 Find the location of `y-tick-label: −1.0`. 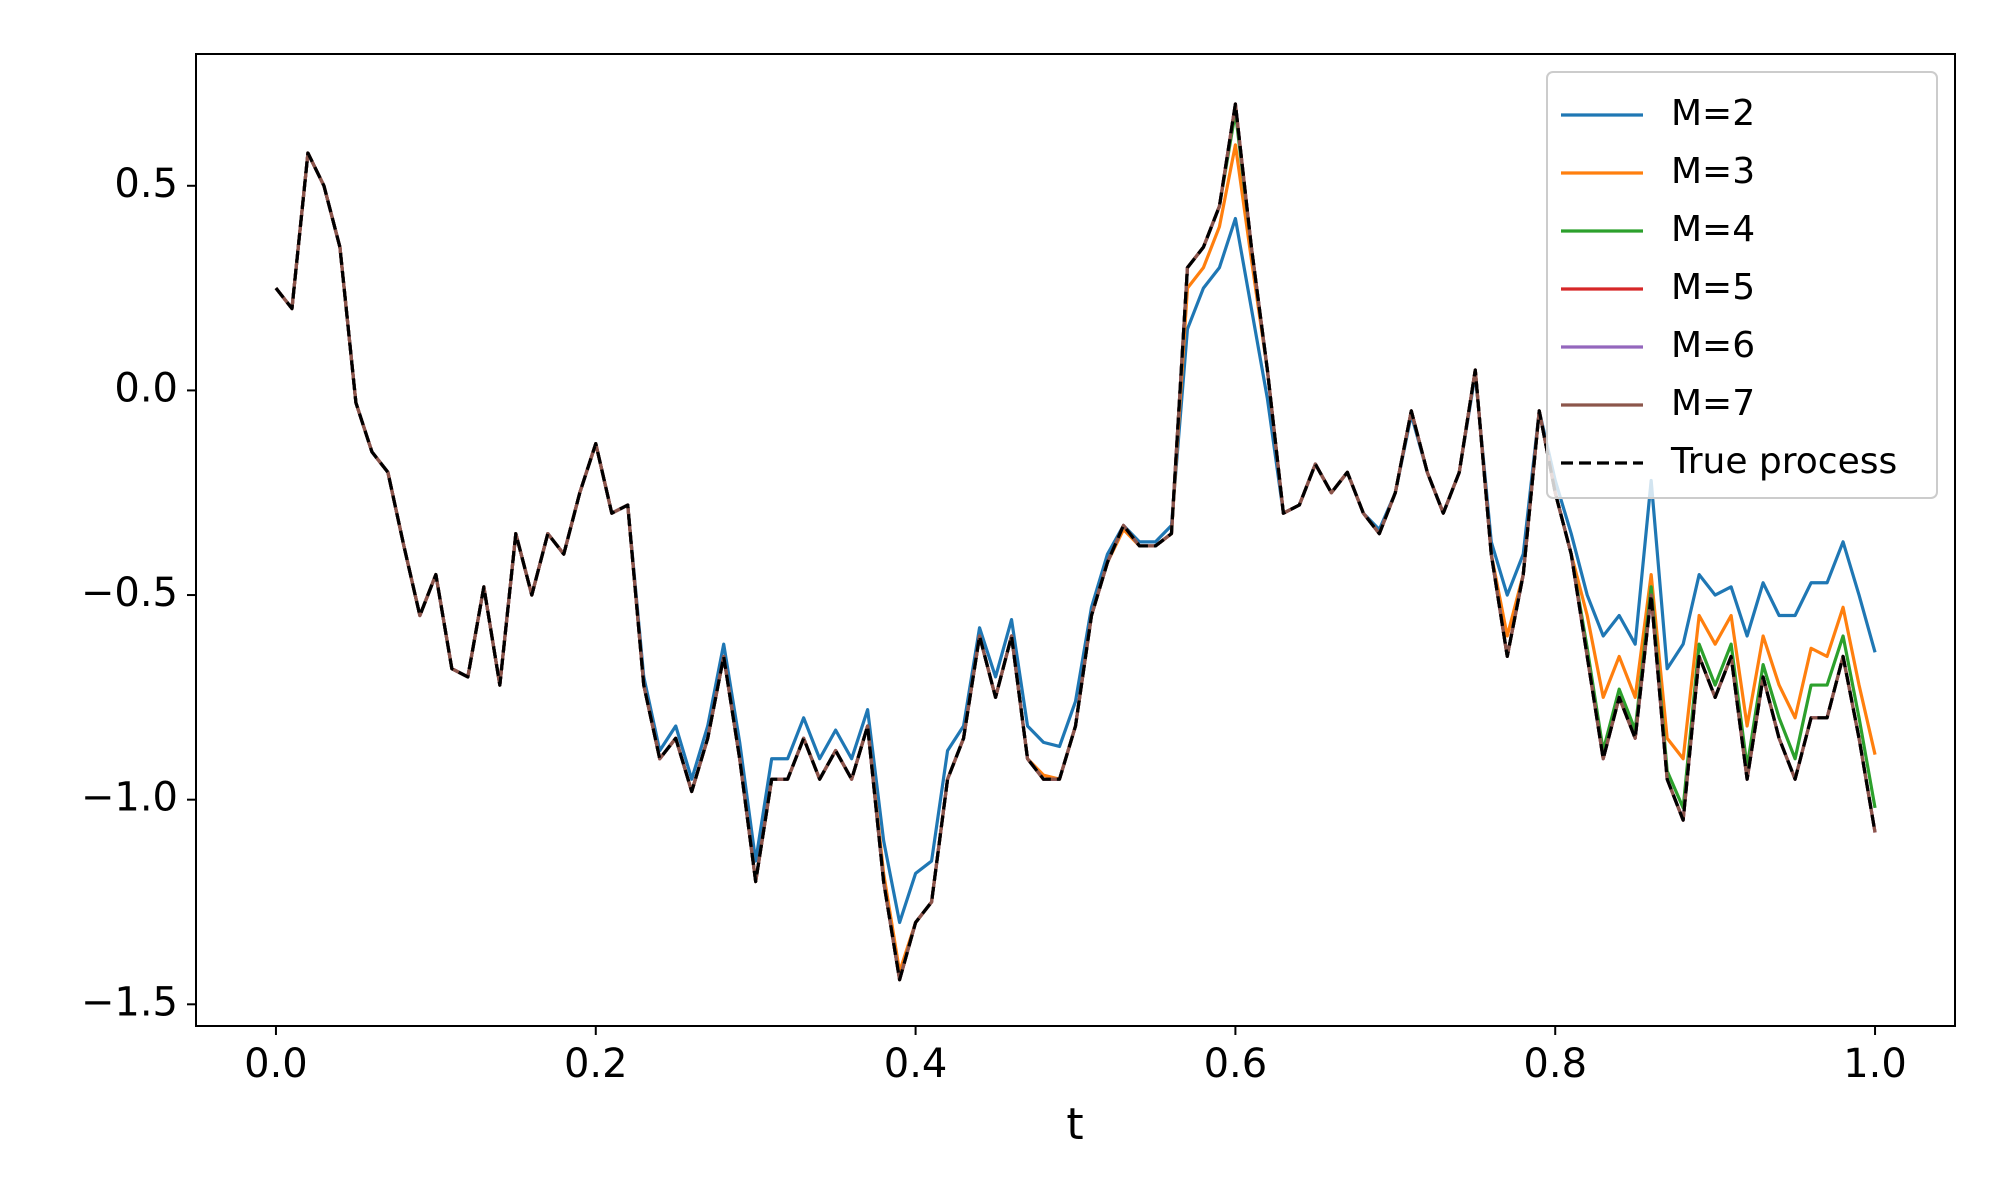

y-tick-label: −1.0 is located at coordinates (129, 798).